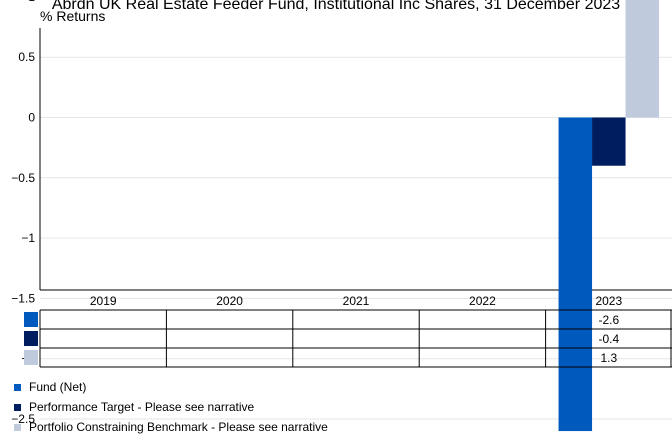  What do you see at coordinates (482, 301) in the screenshot?
I see `x-tick-label: 2022` at bounding box center [482, 301].